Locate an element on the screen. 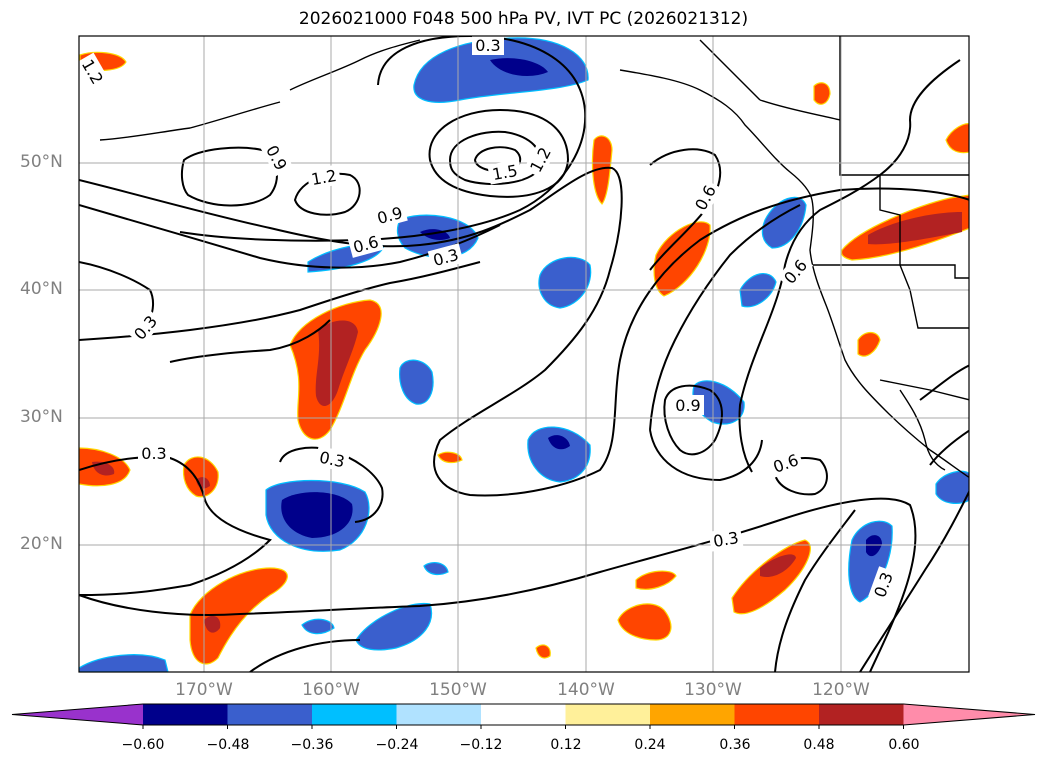 The width and height of the screenshot is (1047, 765). colorbar-label: −0.36 is located at coordinates (312, 745).